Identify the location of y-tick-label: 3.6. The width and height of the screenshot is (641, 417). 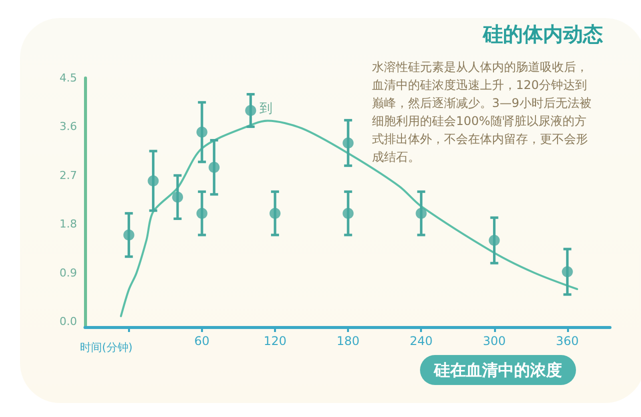
(68, 127).